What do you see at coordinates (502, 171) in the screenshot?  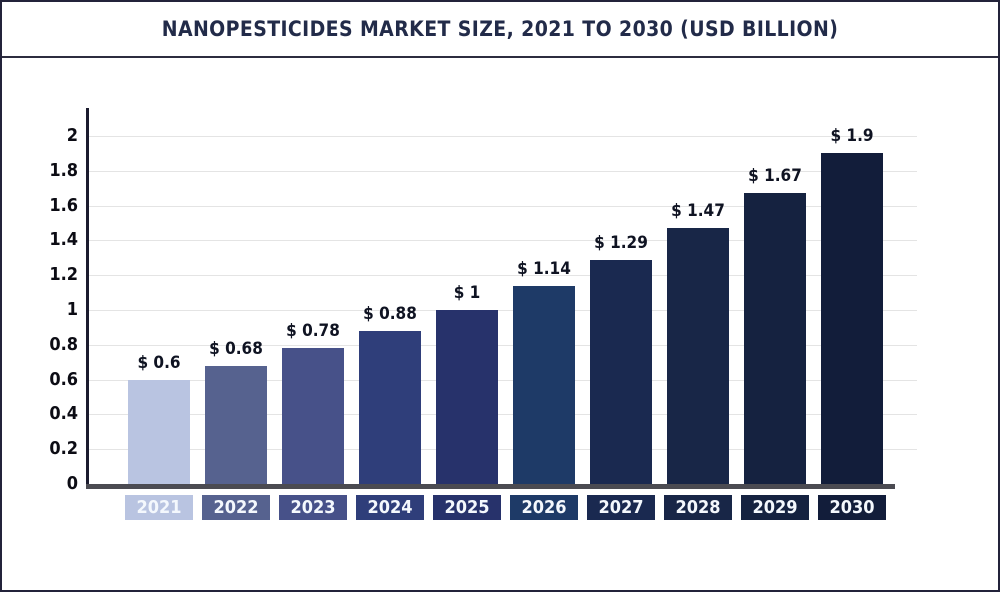 I see `gridline-1.8` at bounding box center [502, 171].